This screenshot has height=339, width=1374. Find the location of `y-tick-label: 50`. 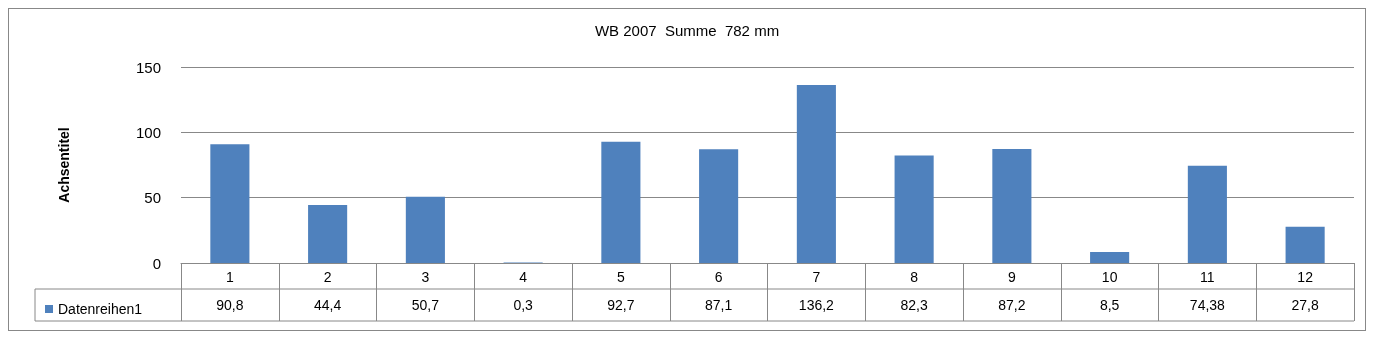

y-tick-label: 50 is located at coordinates (152, 198).